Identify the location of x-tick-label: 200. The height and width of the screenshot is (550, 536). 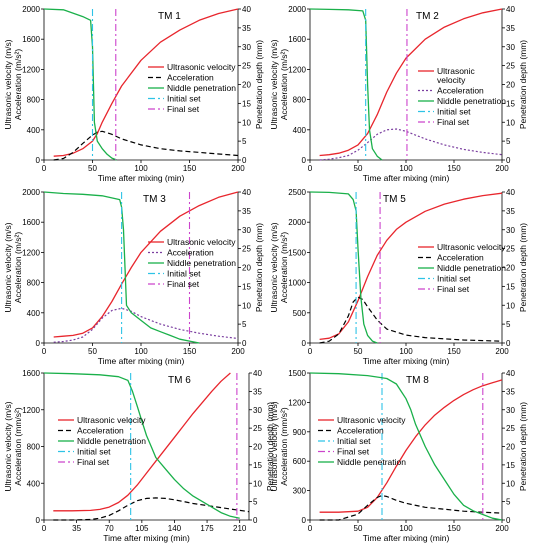
(502, 351).